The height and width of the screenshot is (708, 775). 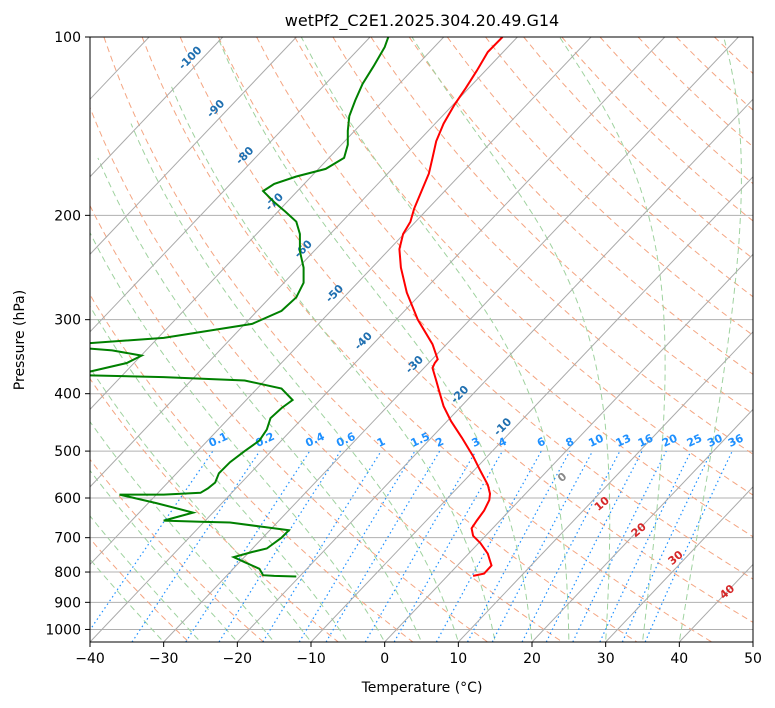 What do you see at coordinates (422, 688) in the screenshot?
I see `x-axis-label: Temperature (°C)` at bounding box center [422, 688].